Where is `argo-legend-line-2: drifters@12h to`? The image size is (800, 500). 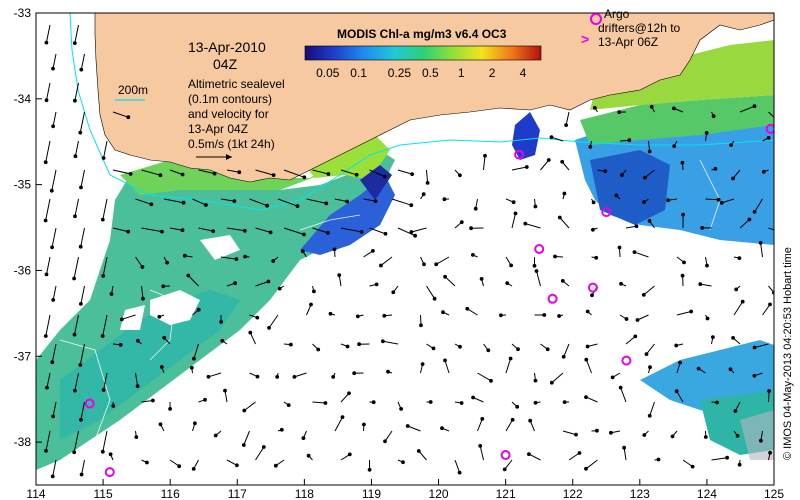 argo-legend-line-2: drifters@12h to is located at coordinates (639, 28).